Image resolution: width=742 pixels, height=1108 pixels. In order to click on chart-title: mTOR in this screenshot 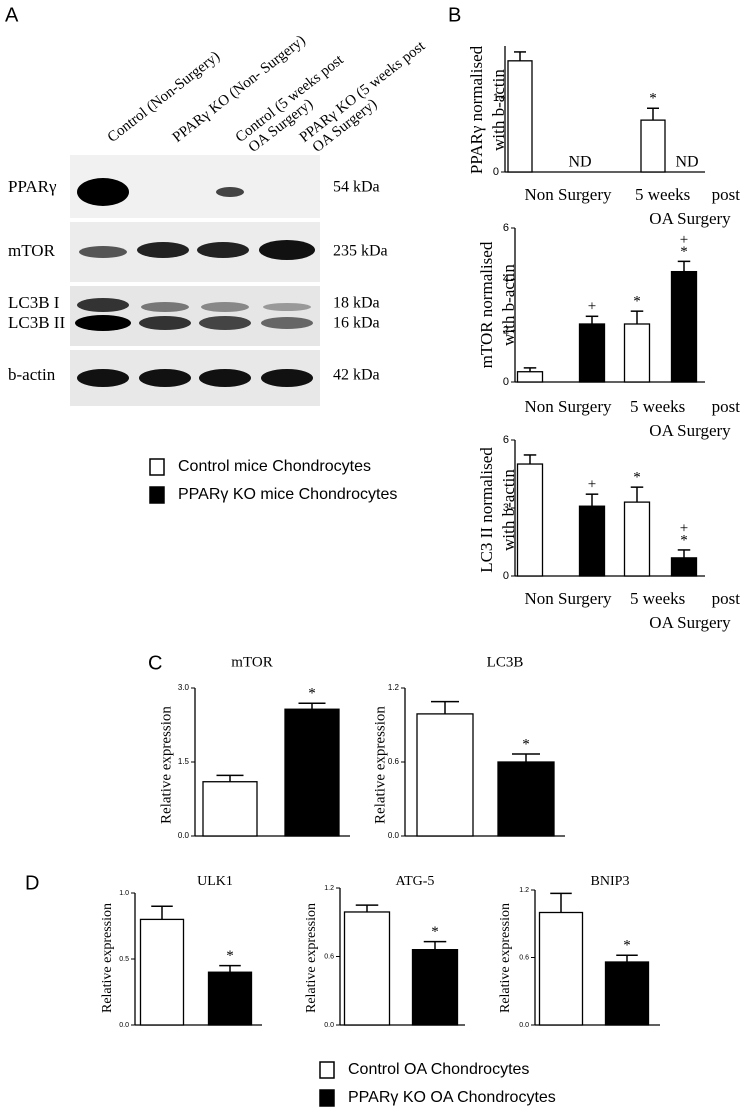, I will do `click(251, 662)`.